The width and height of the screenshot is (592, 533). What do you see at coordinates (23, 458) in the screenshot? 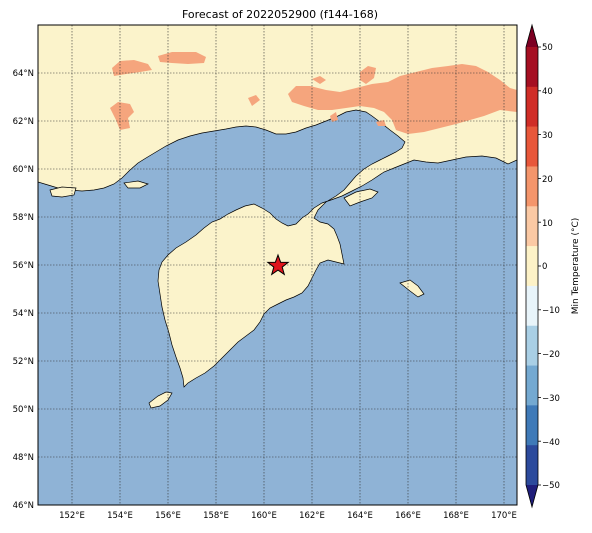
I see `lat-tick-label: 48°N` at bounding box center [23, 458].